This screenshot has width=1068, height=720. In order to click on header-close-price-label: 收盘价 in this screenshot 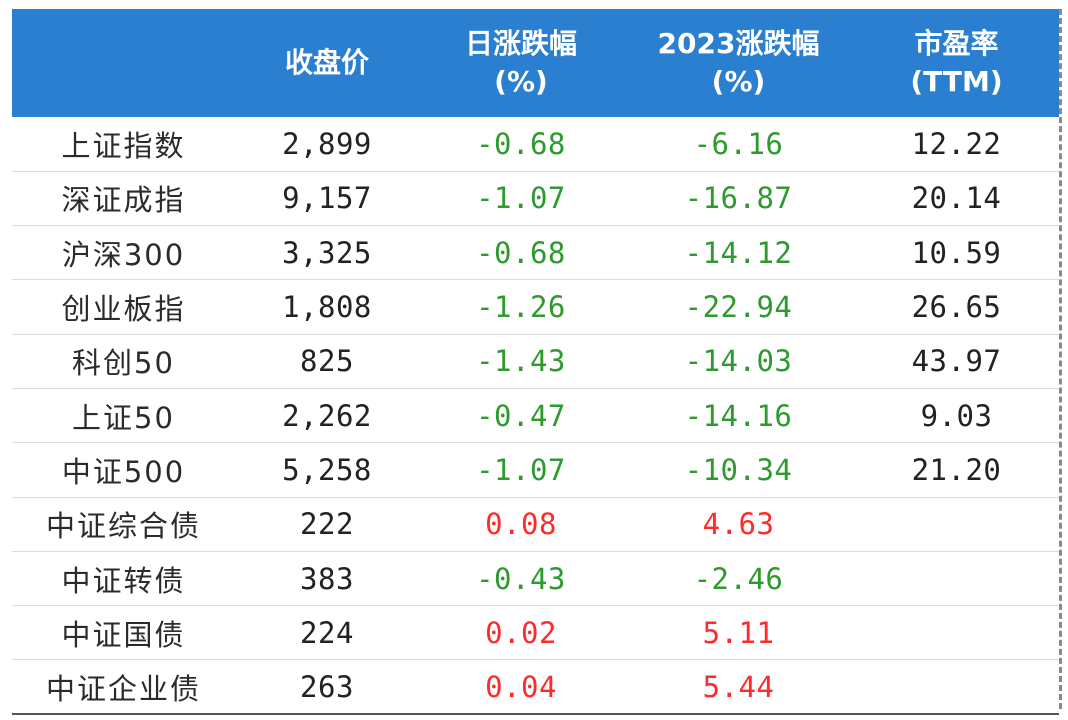, I will do `click(326, 62)`.